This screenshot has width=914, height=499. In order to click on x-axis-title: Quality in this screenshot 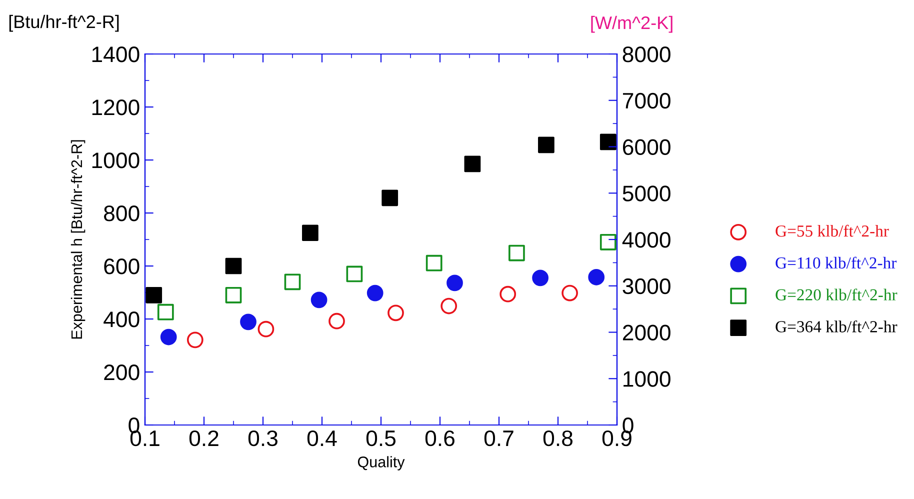, I will do `click(381, 463)`.